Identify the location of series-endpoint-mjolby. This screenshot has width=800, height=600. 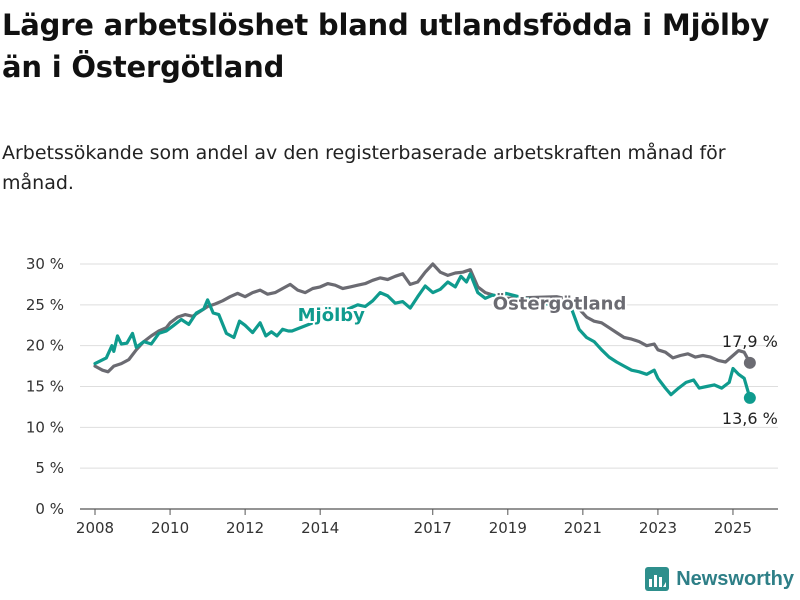
(749, 397).